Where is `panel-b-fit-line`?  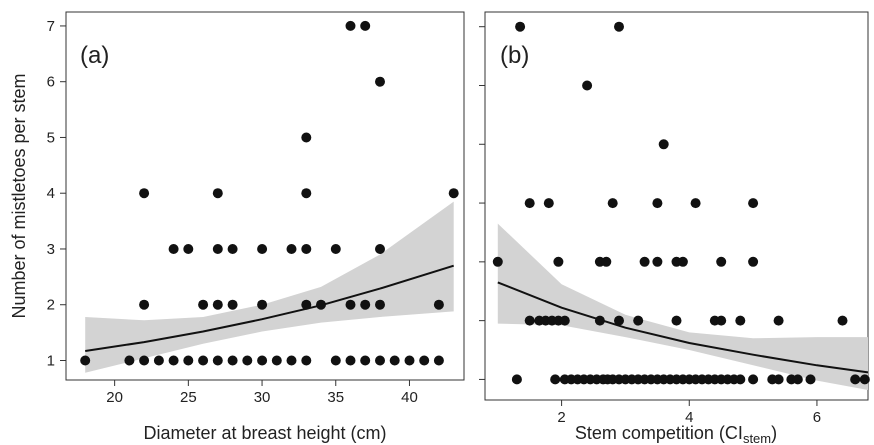 panel-b-fit-line is located at coordinates (683, 327).